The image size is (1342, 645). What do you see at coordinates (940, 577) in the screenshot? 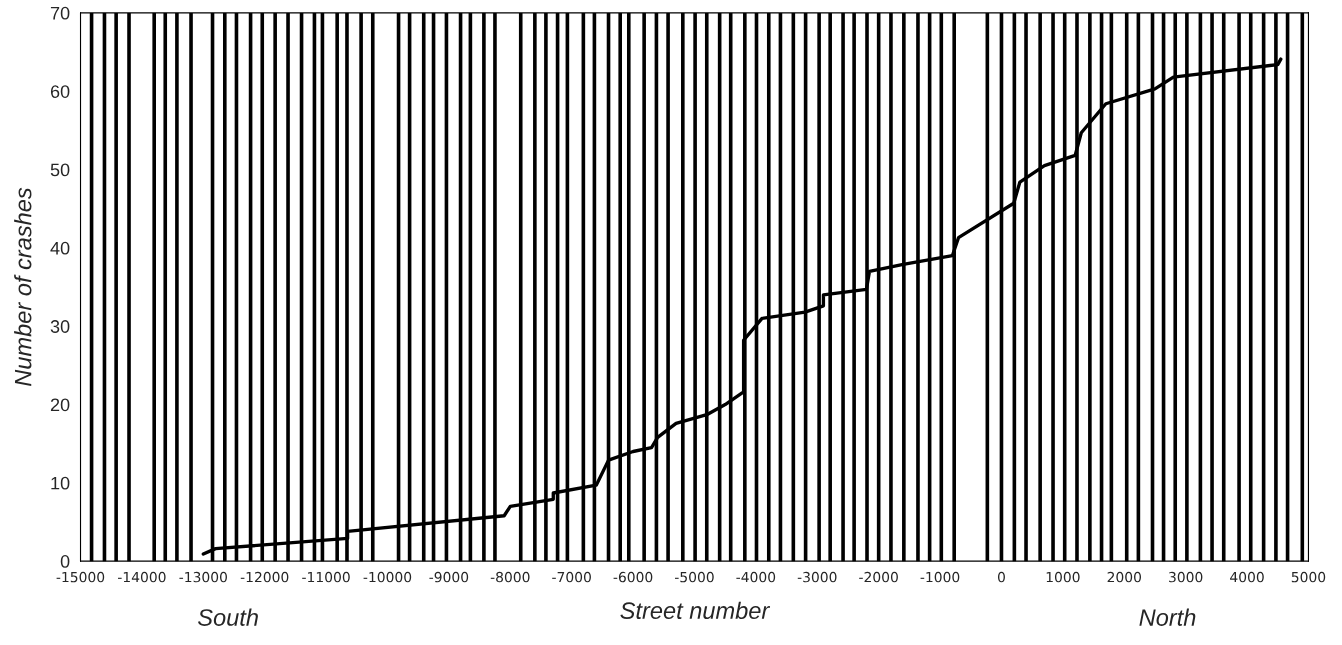
I see `x-tick-label: -1000` at bounding box center [940, 577].